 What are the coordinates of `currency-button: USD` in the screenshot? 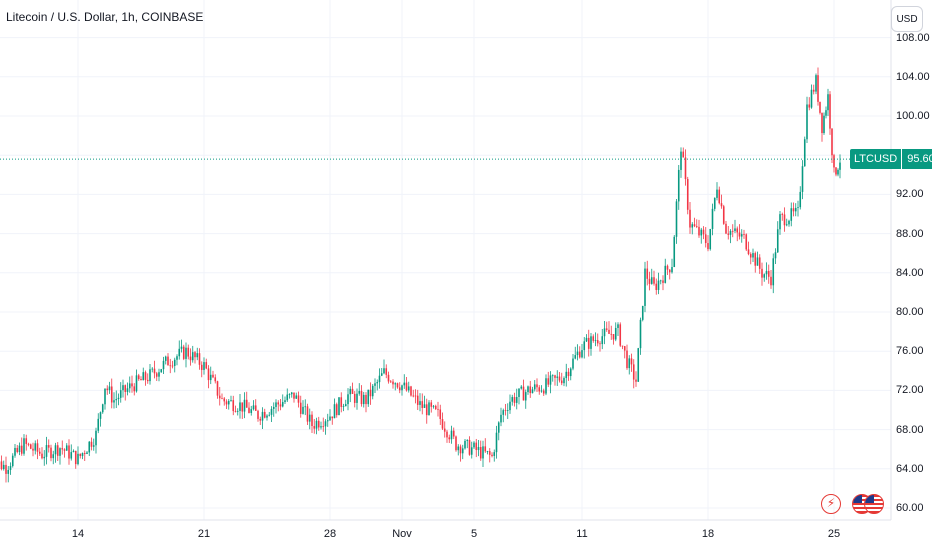 It's located at (907, 19).